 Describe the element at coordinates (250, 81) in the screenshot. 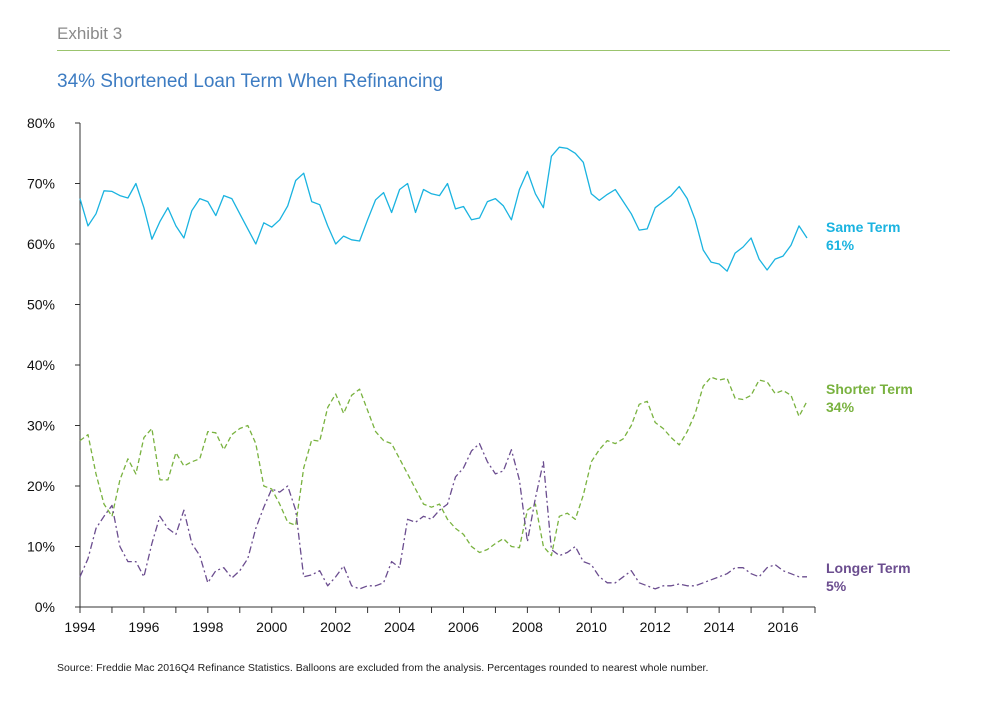

I see `chart-title: 34% Shortened Loan Term When Refinancing` at that location.